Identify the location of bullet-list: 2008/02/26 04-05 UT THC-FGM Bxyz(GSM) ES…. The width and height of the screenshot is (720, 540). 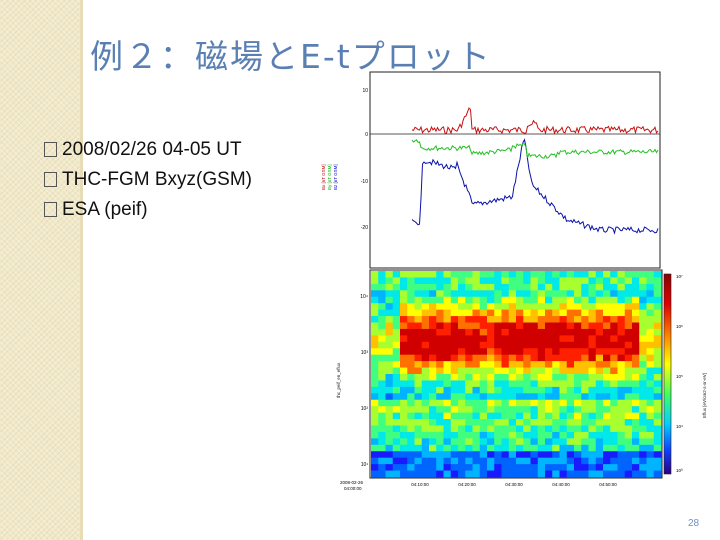
(148, 183).